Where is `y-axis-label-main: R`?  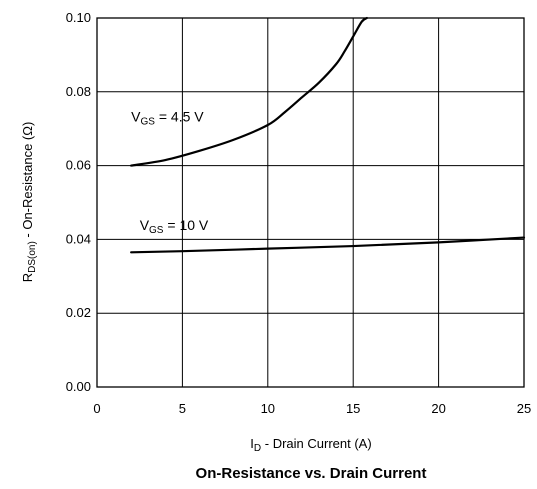
y-axis-label-main: R is located at coordinates (27, 277).